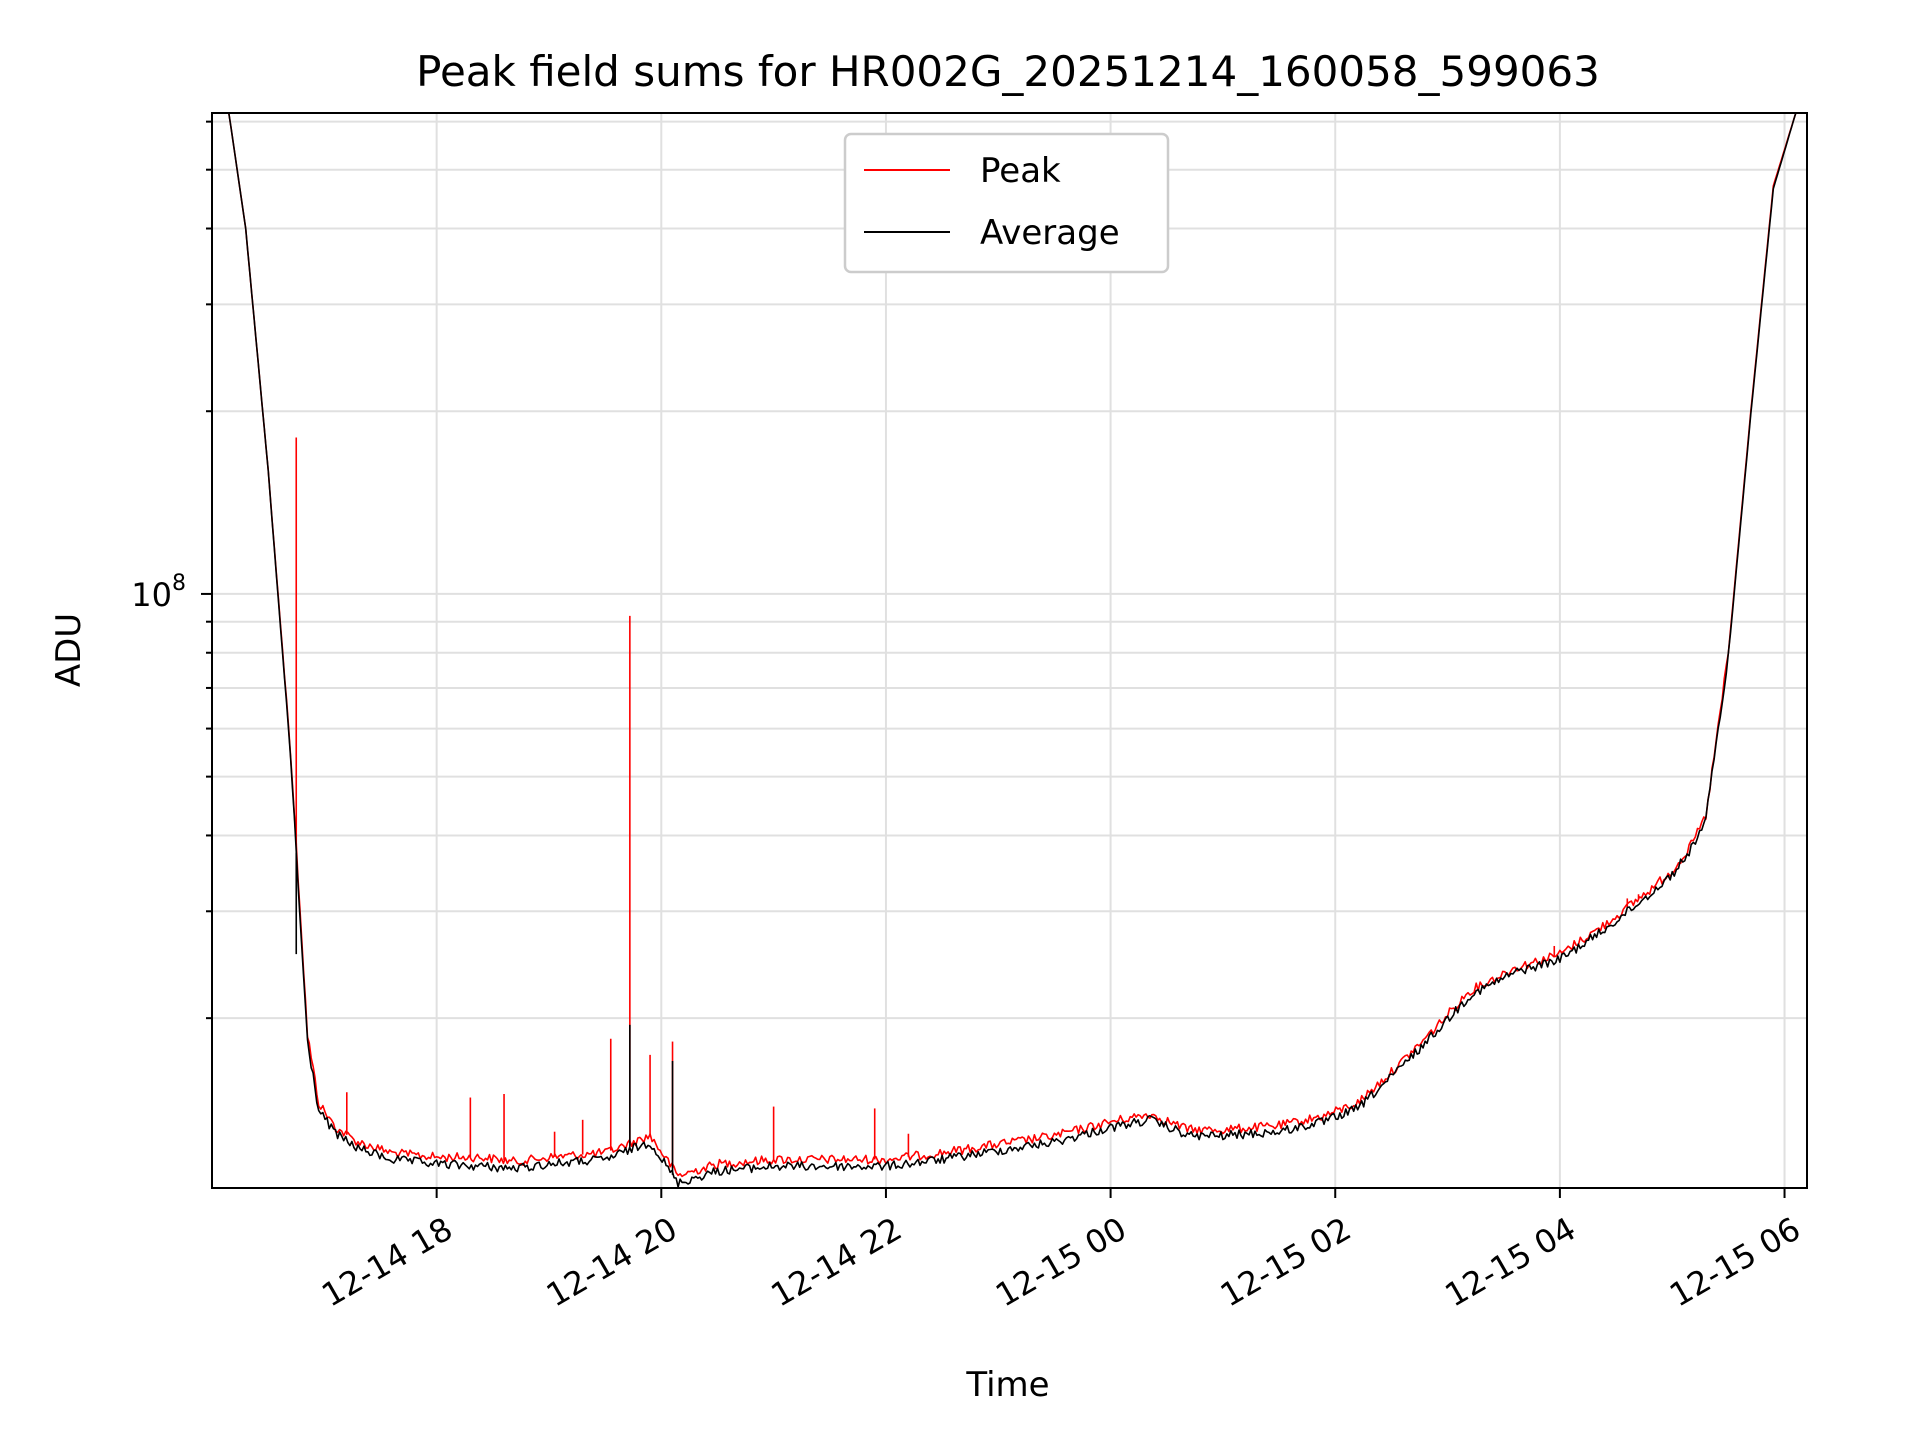 The image size is (1920, 1440). Describe the element at coordinates (1007, 1385) in the screenshot. I see `x-axis-label: Time` at that location.